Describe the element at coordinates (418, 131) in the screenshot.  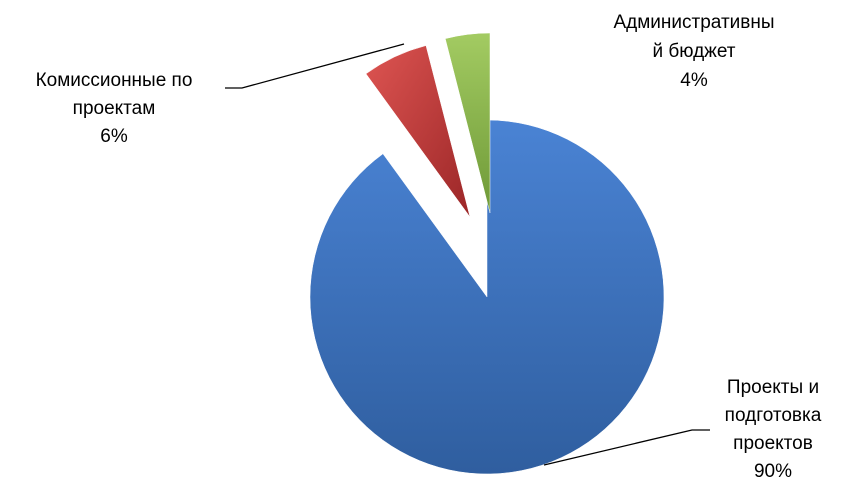
I see `slice-commission` at that location.